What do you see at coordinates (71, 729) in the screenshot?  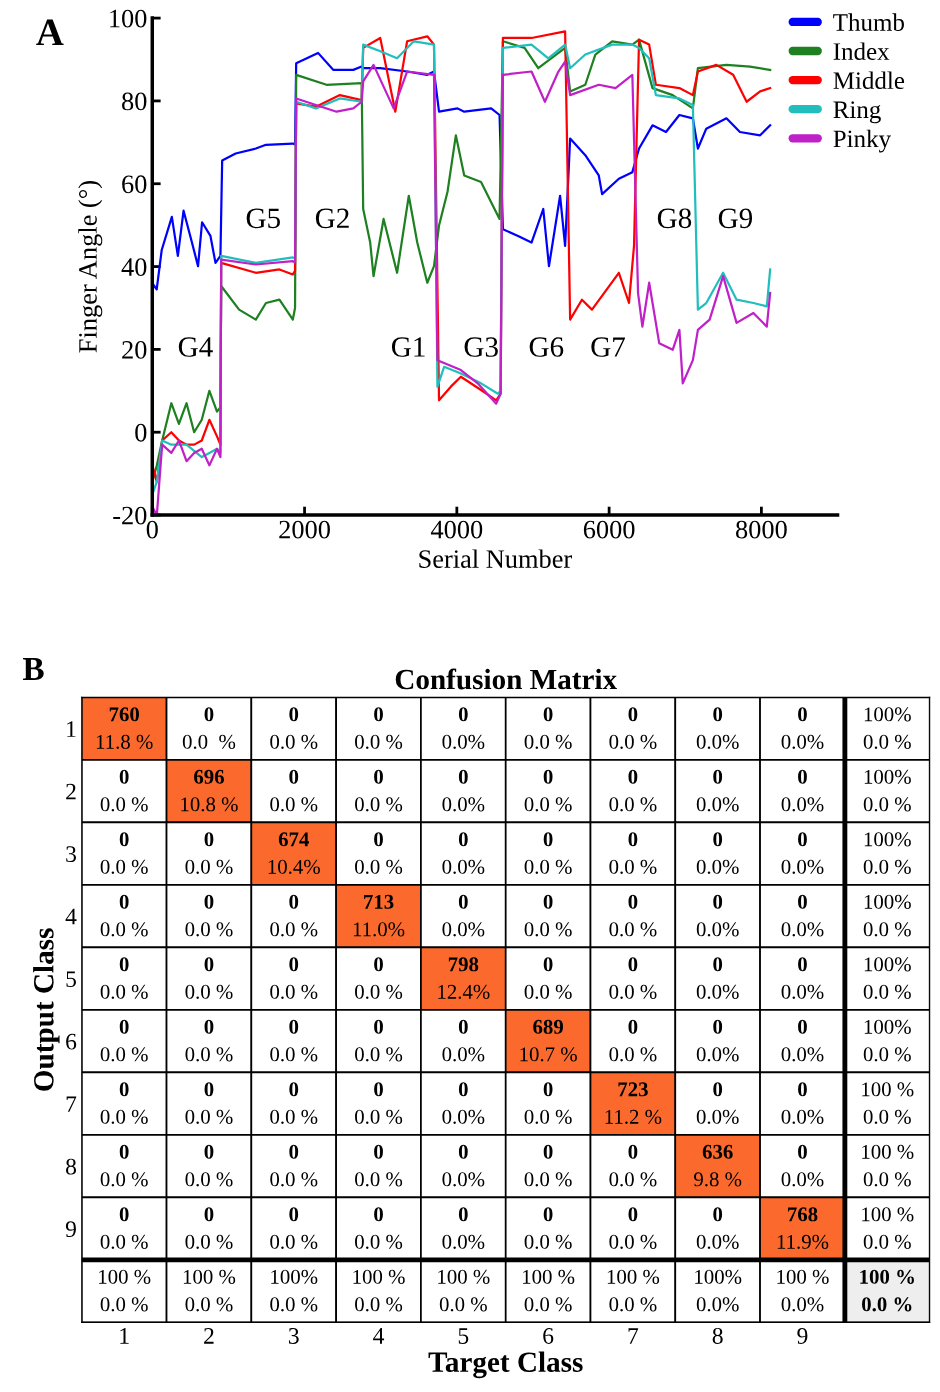 I see `y-tick-label: 1` at bounding box center [71, 729].